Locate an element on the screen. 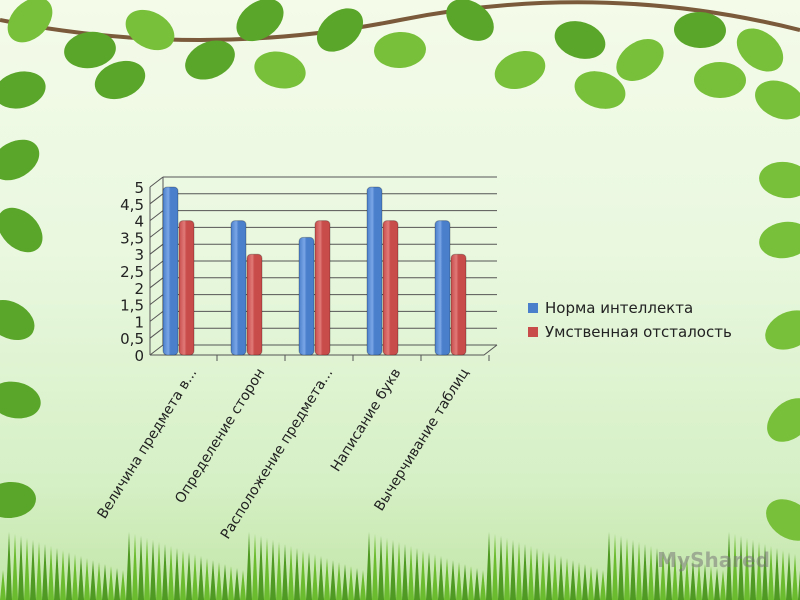 The width and height of the screenshot is (800, 600). watermark: MyShared is located at coordinates (713, 560).